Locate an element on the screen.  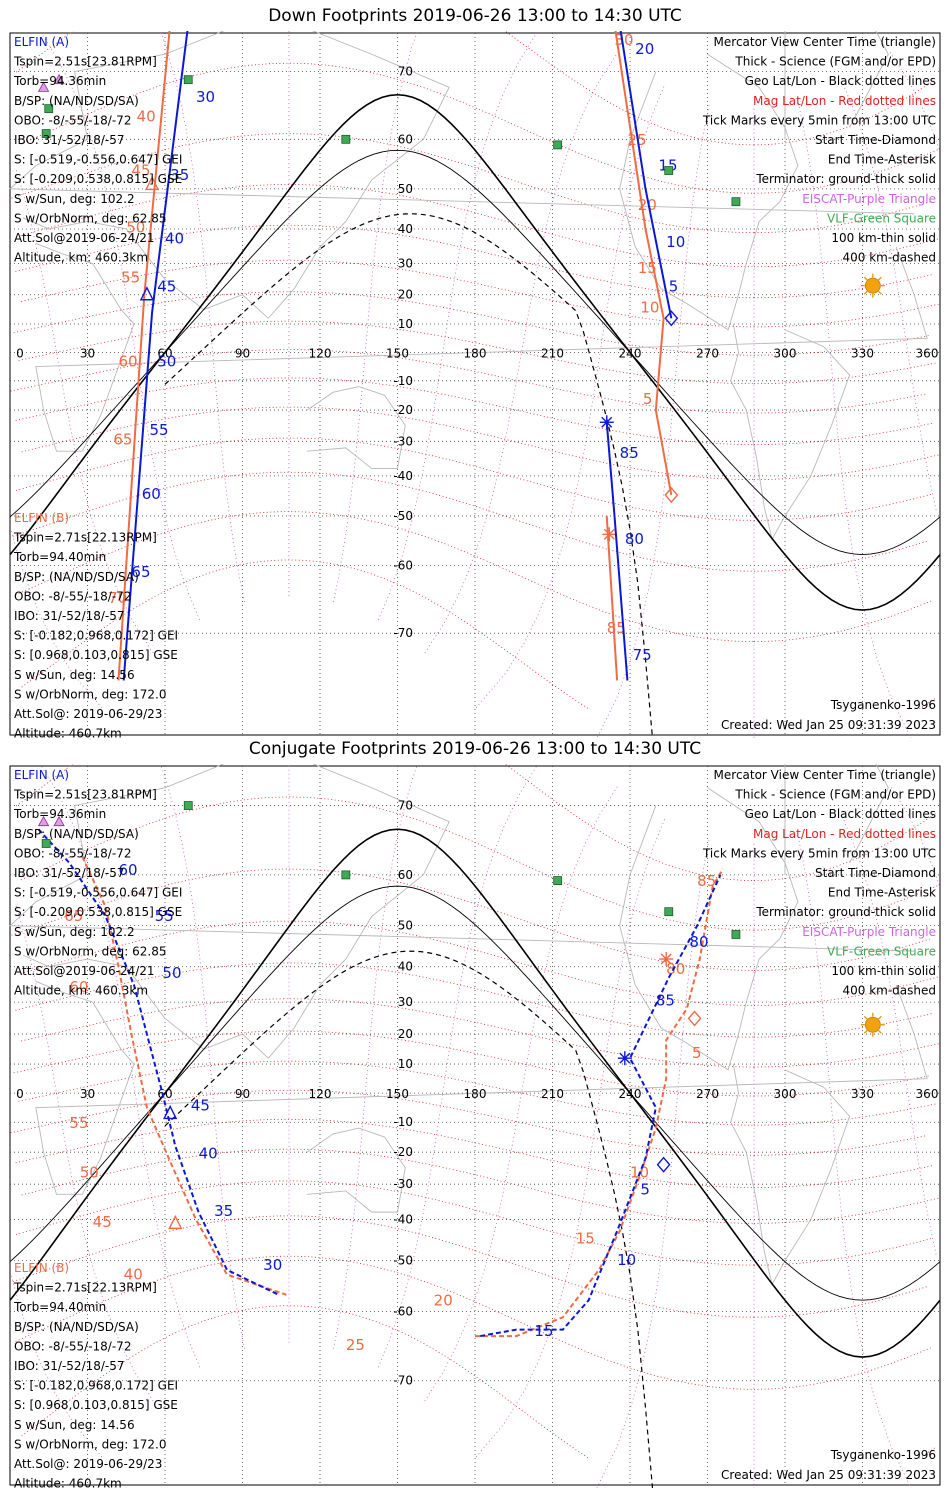
elfin-a-track-tick-label: 65 is located at coordinates (140, 572).